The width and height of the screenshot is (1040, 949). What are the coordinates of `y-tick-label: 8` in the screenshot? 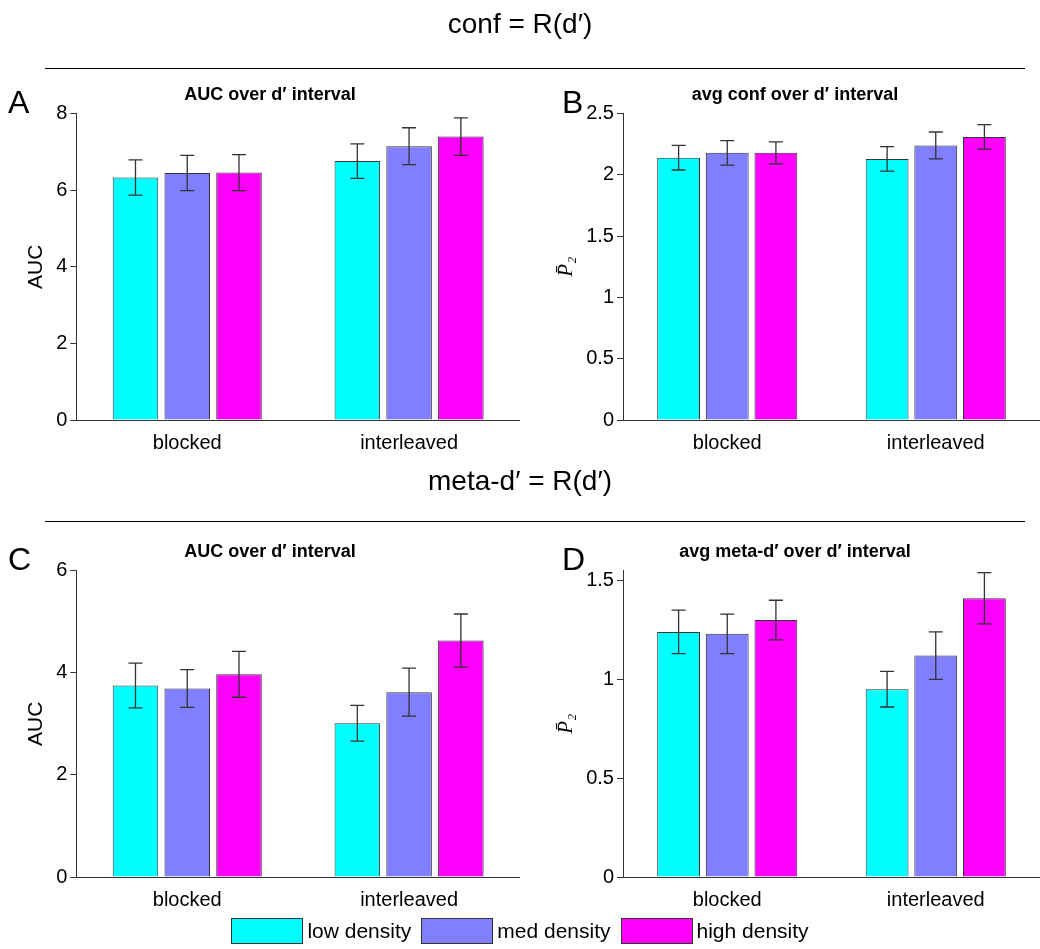 It's located at (62, 112).